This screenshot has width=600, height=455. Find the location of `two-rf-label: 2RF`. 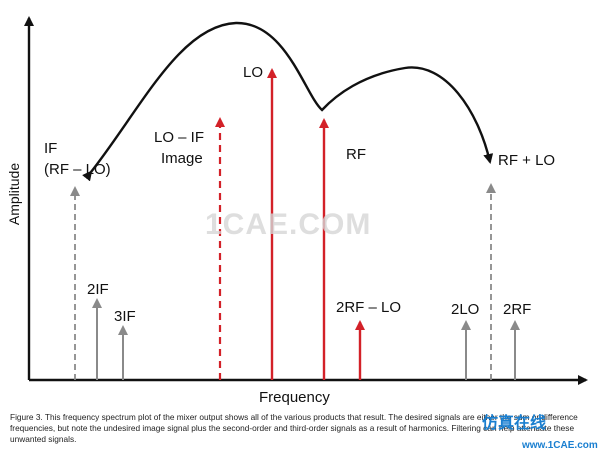

two-rf-label: 2RF is located at coordinates (517, 309).